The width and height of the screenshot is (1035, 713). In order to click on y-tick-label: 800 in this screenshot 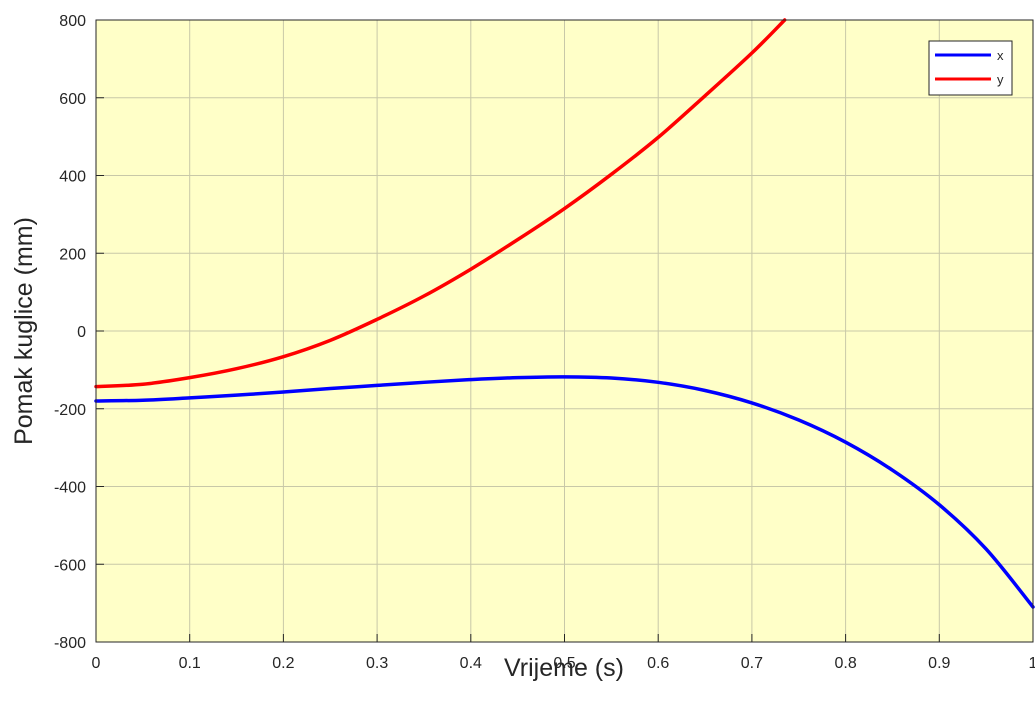, I will do `click(72, 21)`.